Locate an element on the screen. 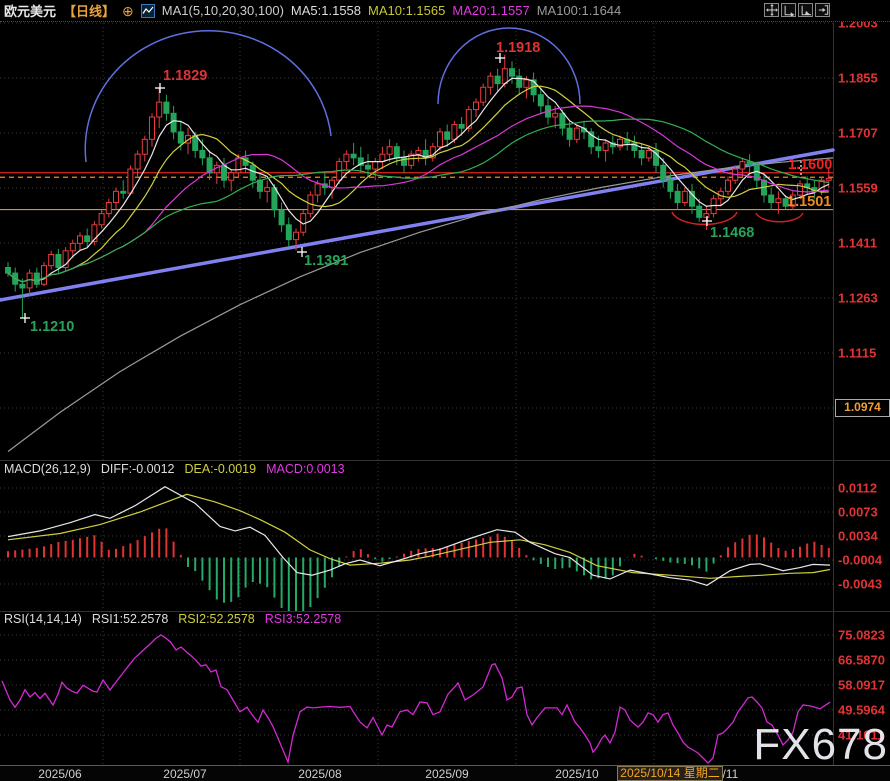  time-axis-label: 2025/06 is located at coordinates (60, 774).